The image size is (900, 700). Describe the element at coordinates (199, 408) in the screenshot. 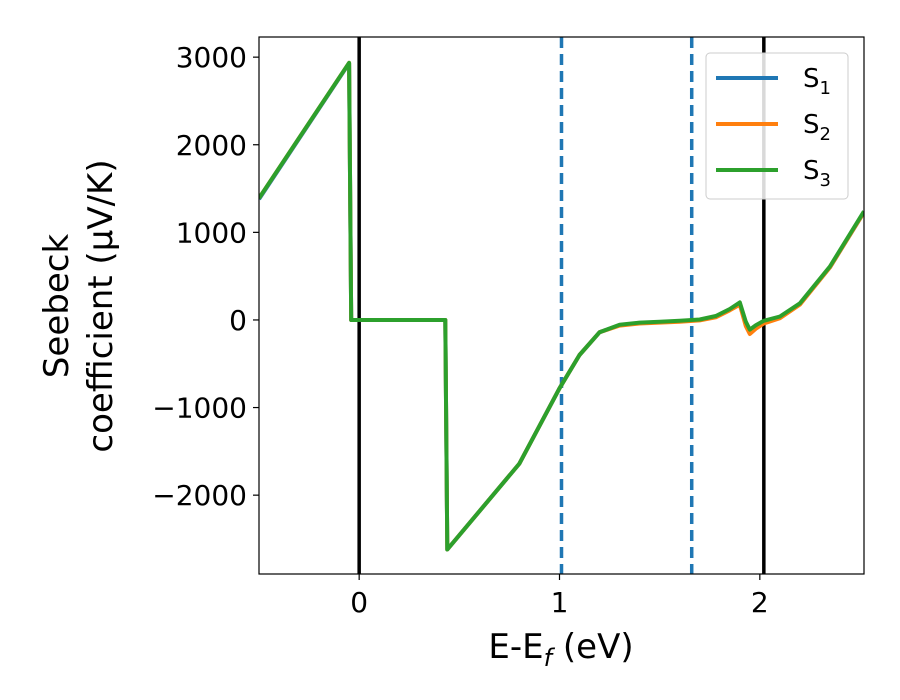

I see `y-tick-label: −1000` at that location.